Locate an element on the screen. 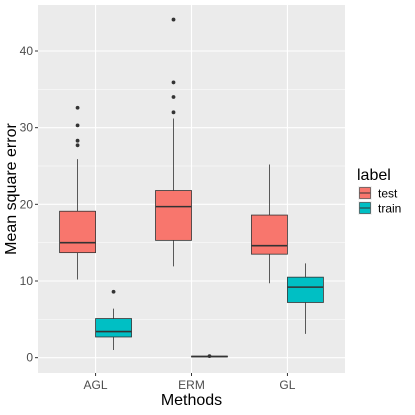 This screenshot has height=415, width=415. legend-entry-test: test is located at coordinates (378, 193).